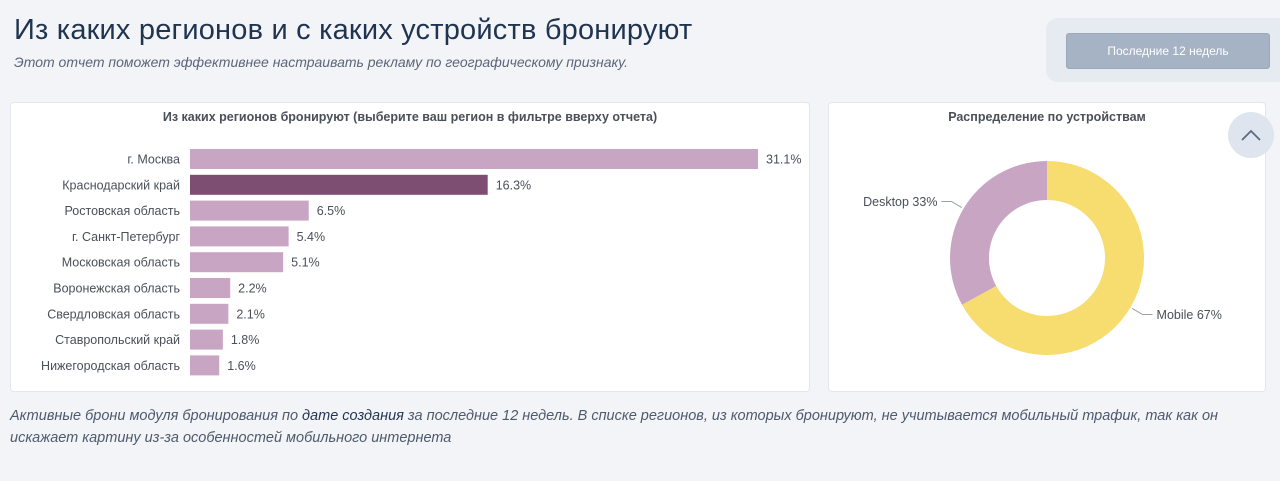  What do you see at coordinates (113, 314) in the screenshot?
I see `bar-category-label: Свердловская область` at bounding box center [113, 314].